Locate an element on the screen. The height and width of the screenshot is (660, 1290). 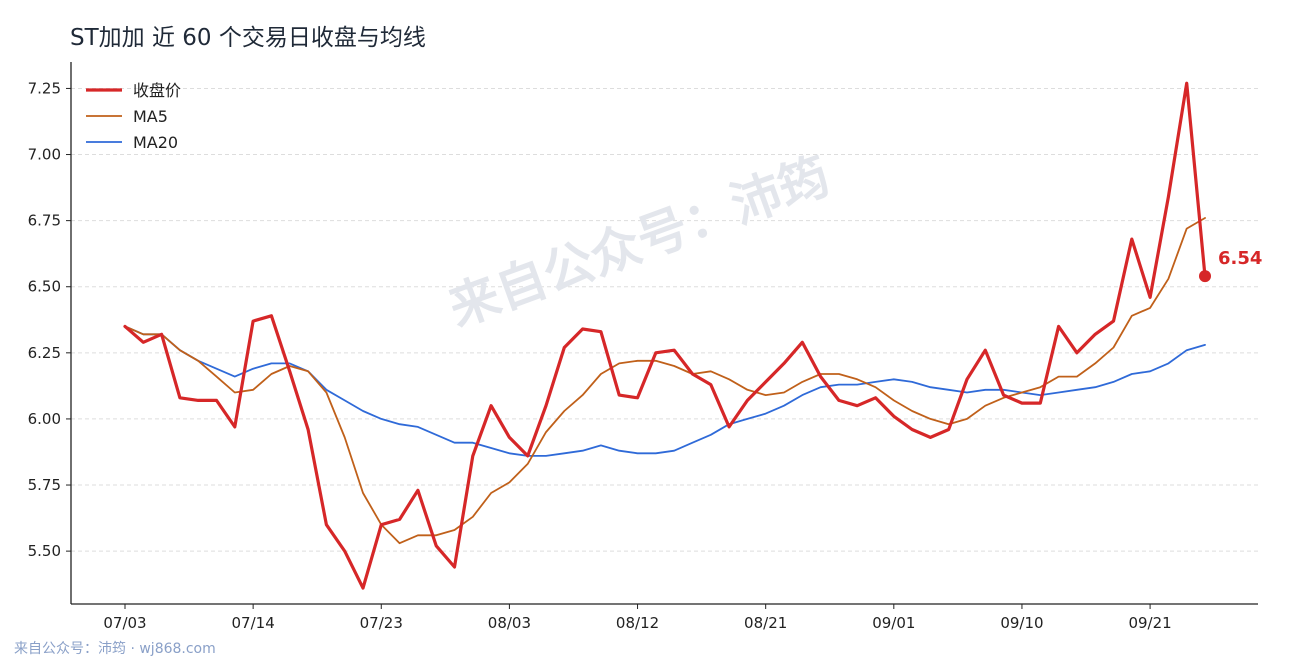
legend-label: MA5 is located at coordinates (150, 116).